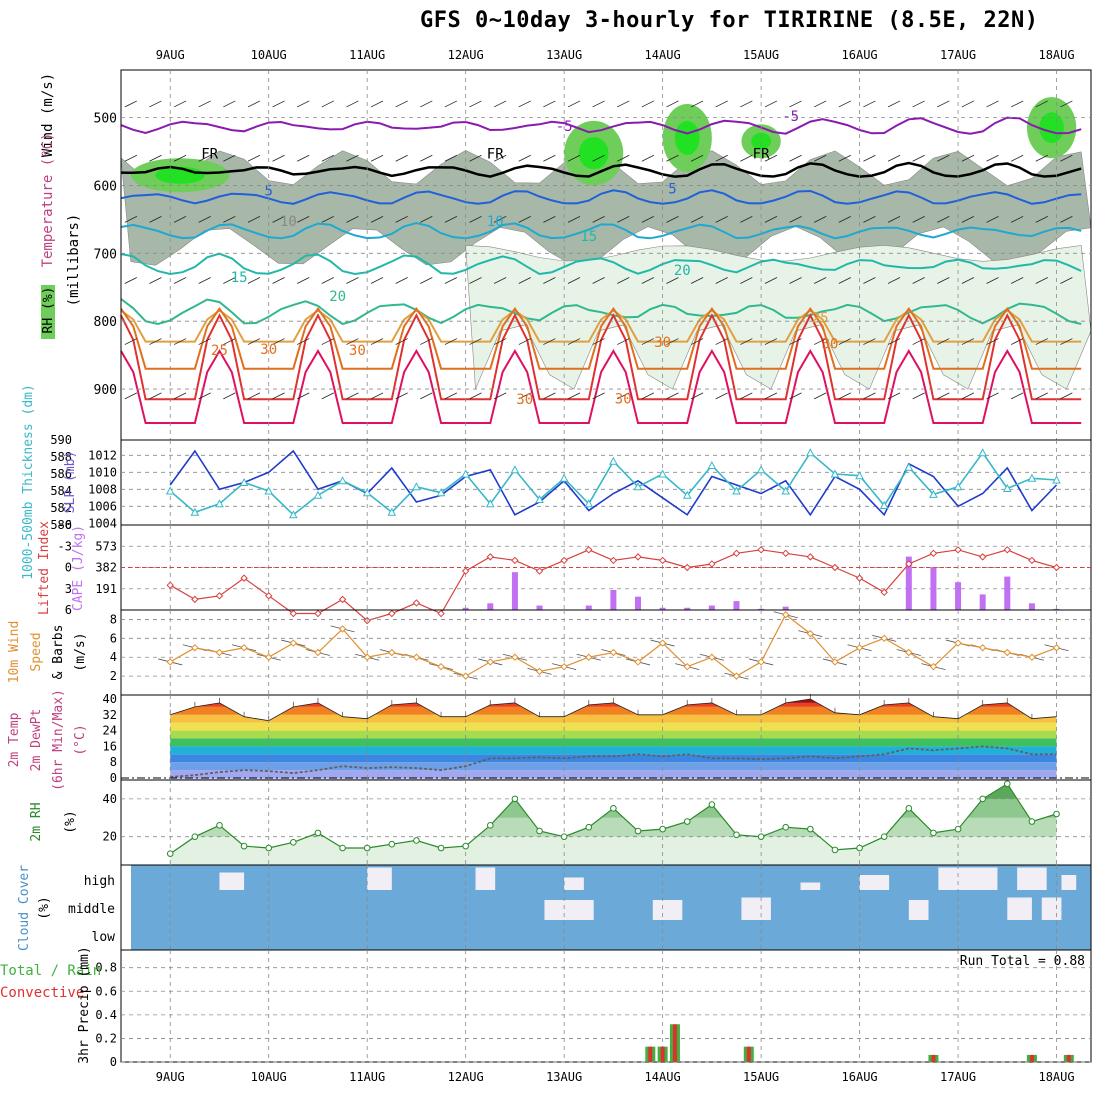 This screenshot has height=1100, width=1100. Describe the element at coordinates (14, 652) in the screenshot. I see `wind10m-axis-label: 10m Wind` at that location.